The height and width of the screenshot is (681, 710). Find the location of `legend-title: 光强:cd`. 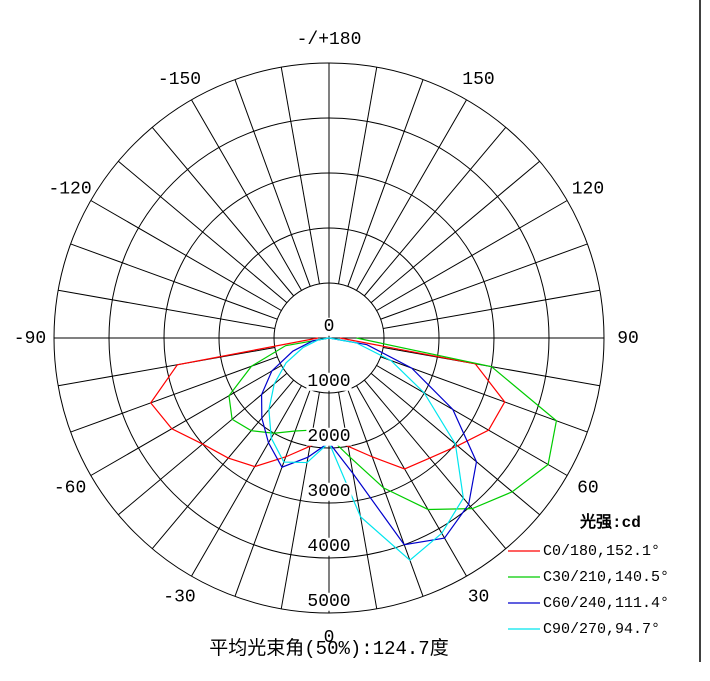

legend-title: 光强:cd is located at coordinates (610, 522).